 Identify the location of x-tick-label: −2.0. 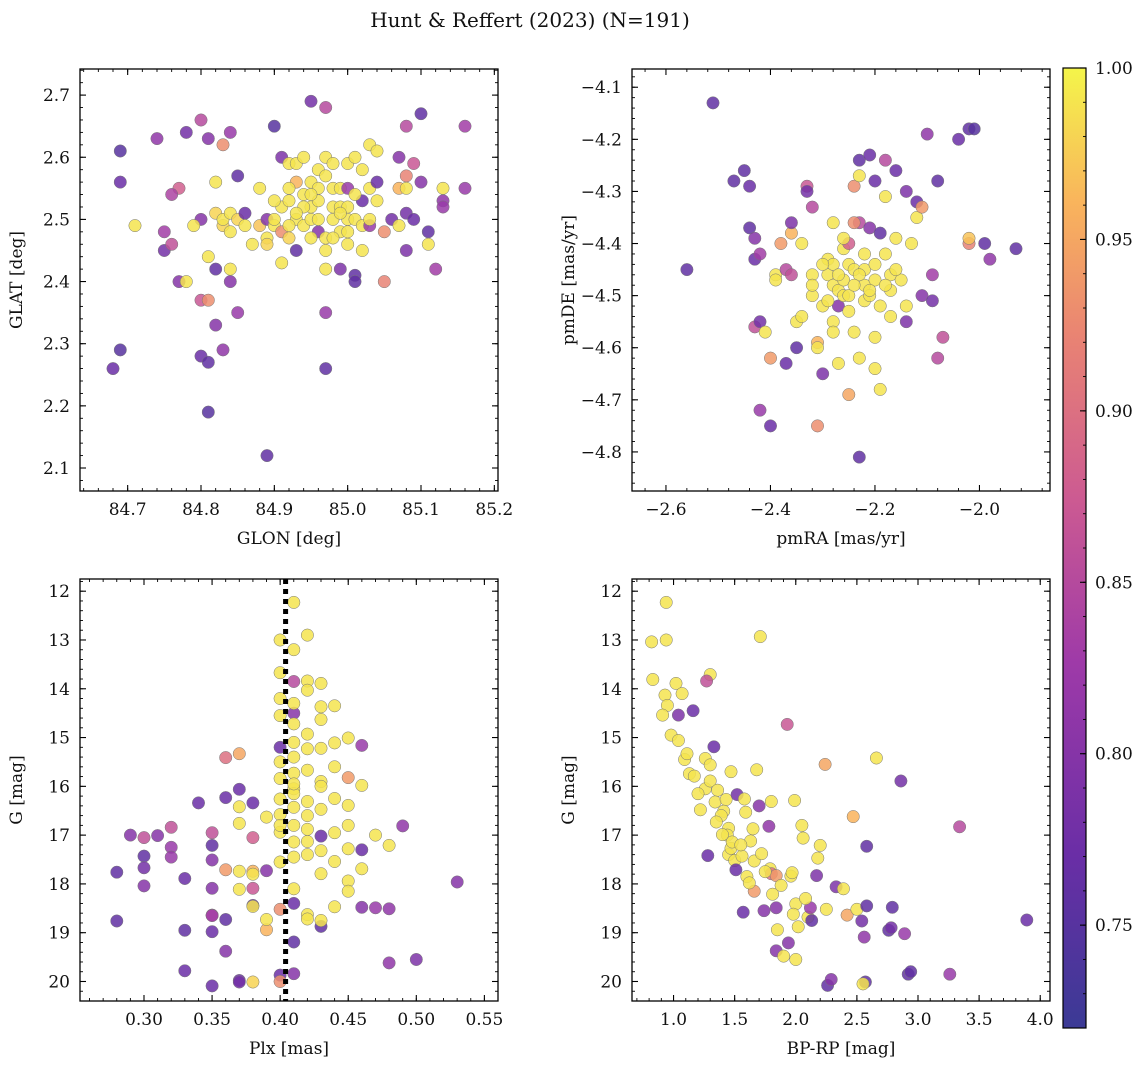
(979, 510).